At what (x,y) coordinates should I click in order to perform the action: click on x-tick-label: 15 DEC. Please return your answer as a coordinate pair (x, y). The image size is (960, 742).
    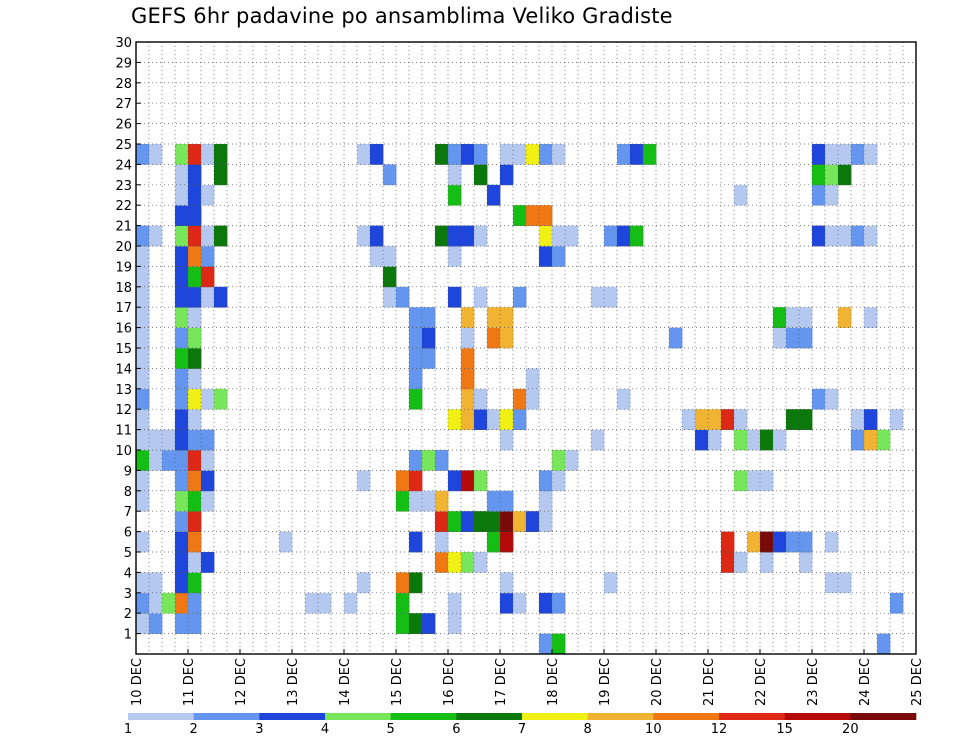
    Looking at the image, I should click on (397, 682).